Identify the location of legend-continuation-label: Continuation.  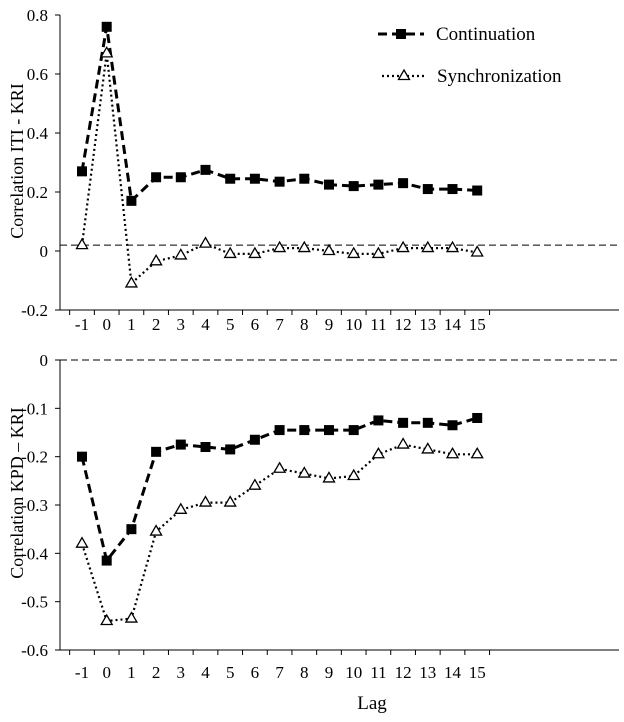
(486, 34).